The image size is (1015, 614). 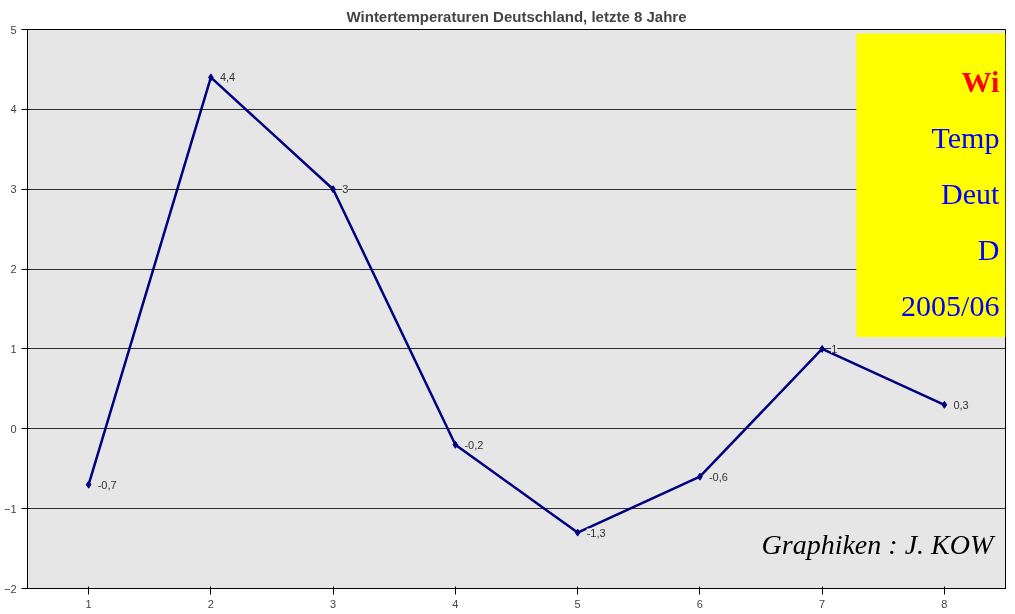 What do you see at coordinates (596, 532) in the screenshot?
I see `data-label: -1,3` at bounding box center [596, 532].